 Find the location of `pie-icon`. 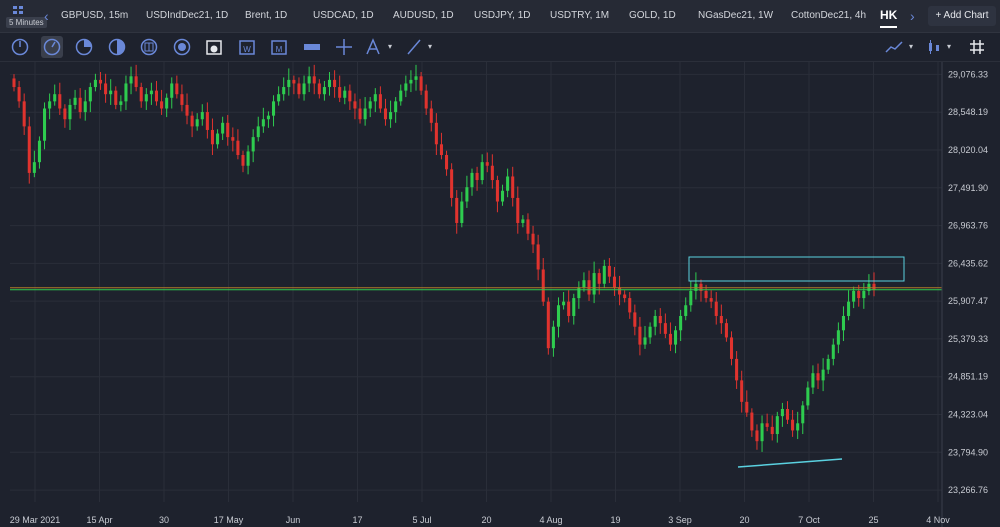

pie-icon is located at coordinates (84, 47).